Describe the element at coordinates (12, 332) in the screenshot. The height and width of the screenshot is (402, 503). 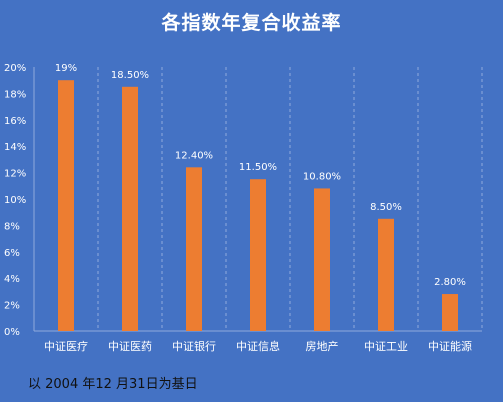
I see `y-tick-label: 0%` at that location.